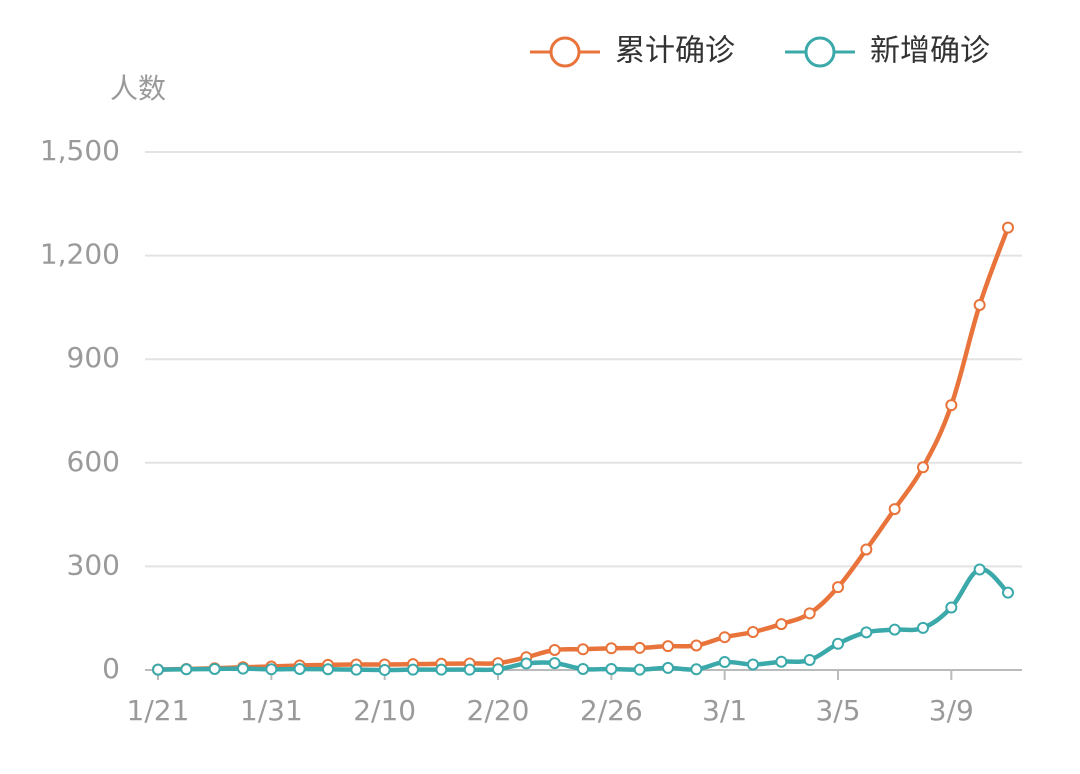 The width and height of the screenshot is (1080, 774). Describe the element at coordinates (930, 51) in the screenshot. I see `legend-label: 新增确诊` at that location.